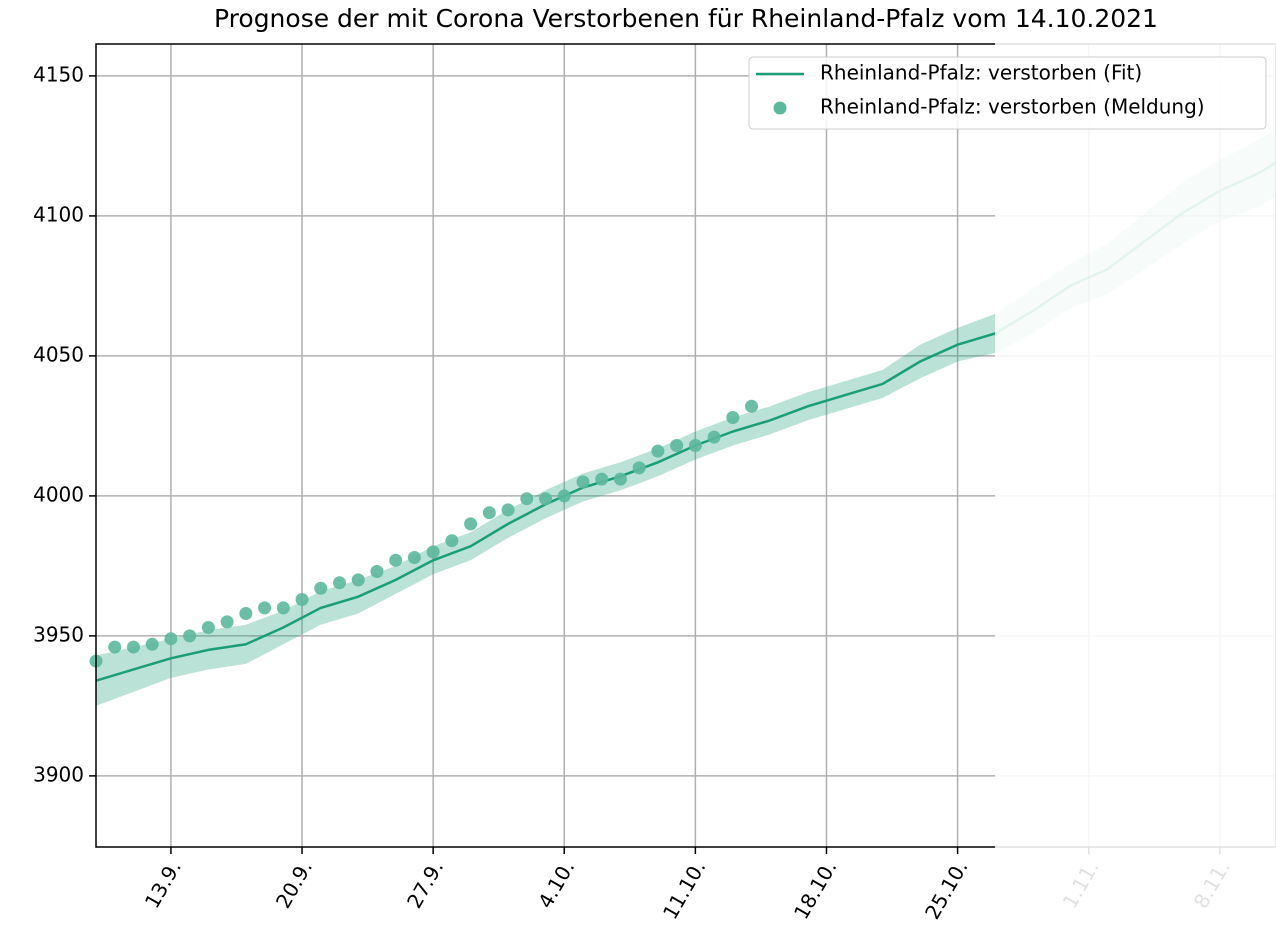 The width and height of the screenshot is (1276, 934). Describe the element at coordinates (58, 634) in the screenshot. I see `y-tick-label: 3950` at that location.